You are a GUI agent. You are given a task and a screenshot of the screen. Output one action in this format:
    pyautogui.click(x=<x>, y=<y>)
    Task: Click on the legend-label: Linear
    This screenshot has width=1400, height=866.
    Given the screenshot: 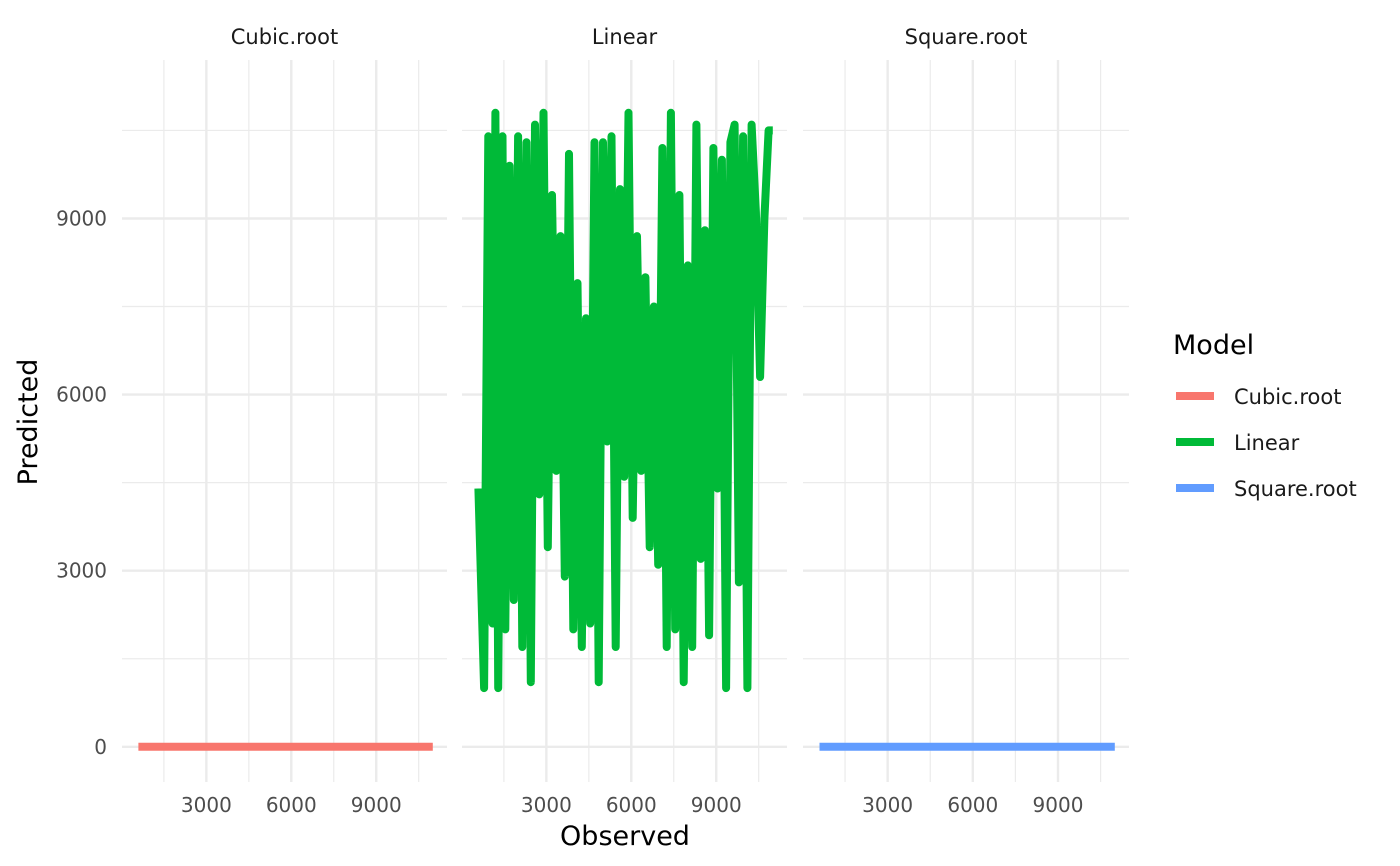 What is the action you would take?
    pyautogui.click(x=1267, y=443)
    